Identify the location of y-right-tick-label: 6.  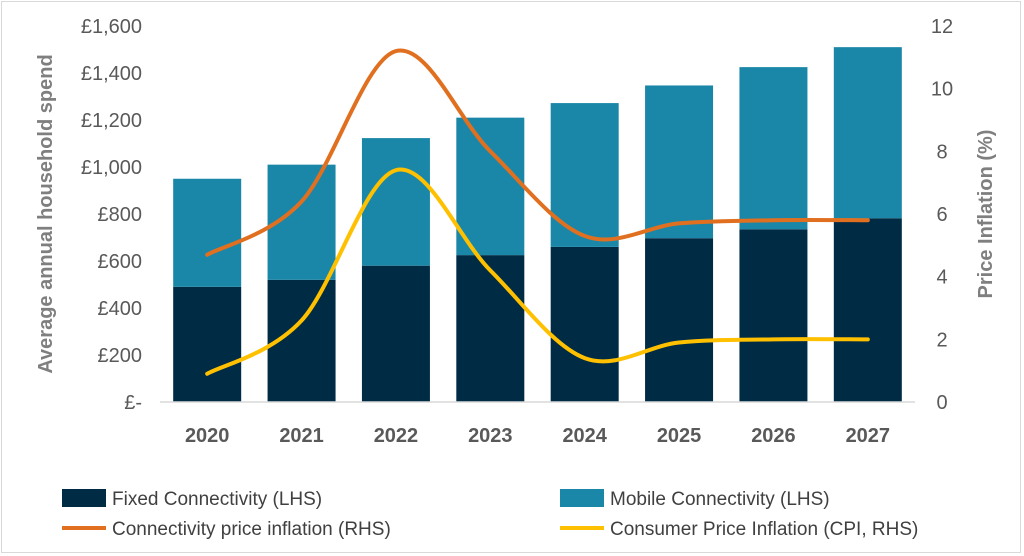
(941, 215).